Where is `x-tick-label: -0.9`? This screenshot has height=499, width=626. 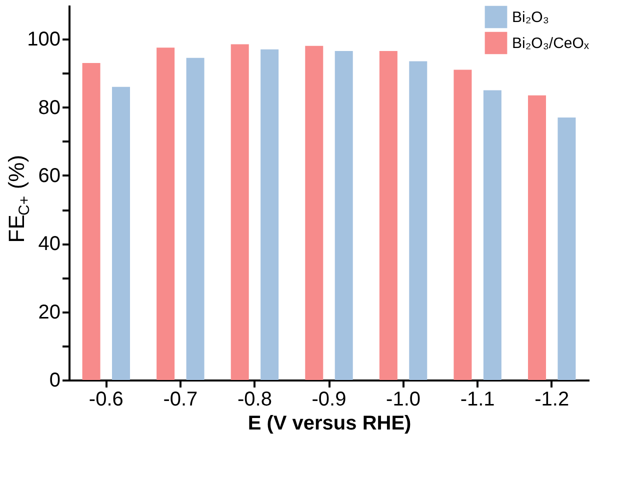 x-tick-label: -0.9 is located at coordinates (329, 399).